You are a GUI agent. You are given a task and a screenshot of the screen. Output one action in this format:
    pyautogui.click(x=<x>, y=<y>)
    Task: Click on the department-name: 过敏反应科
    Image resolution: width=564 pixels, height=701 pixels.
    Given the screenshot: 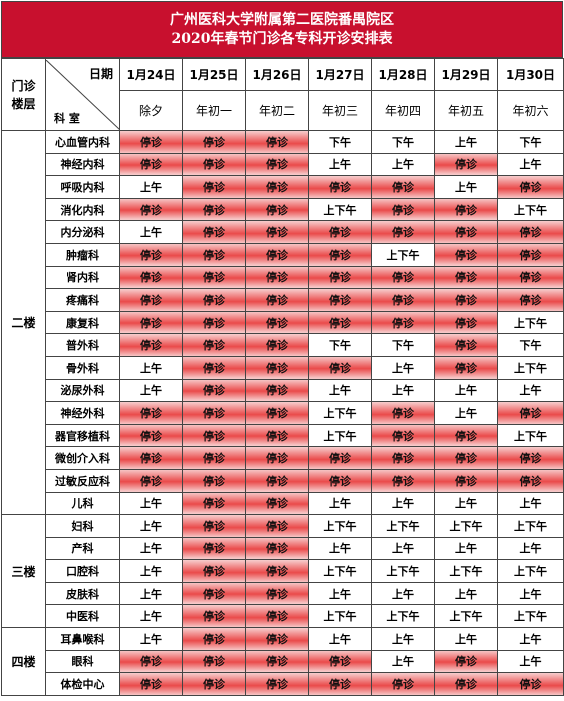 What is the action you would take?
    pyautogui.click(x=82, y=480)
    